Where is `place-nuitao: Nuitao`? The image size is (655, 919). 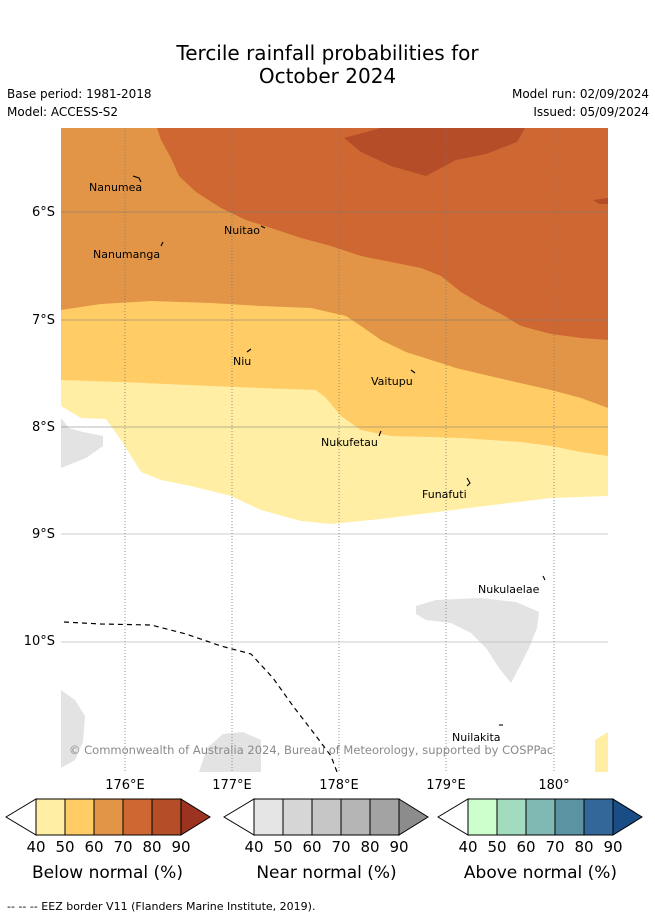
place-nuitao: Nuitao is located at coordinates (242, 230).